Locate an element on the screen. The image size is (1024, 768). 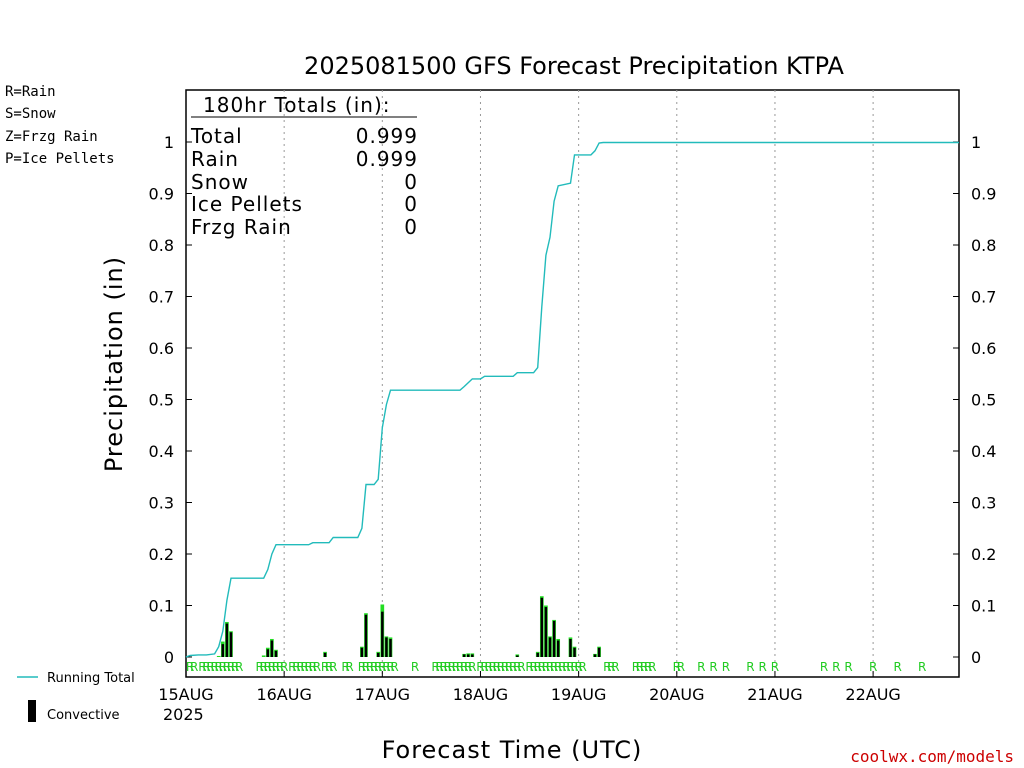
totals-label-total: Total is located at coordinates (216, 136).